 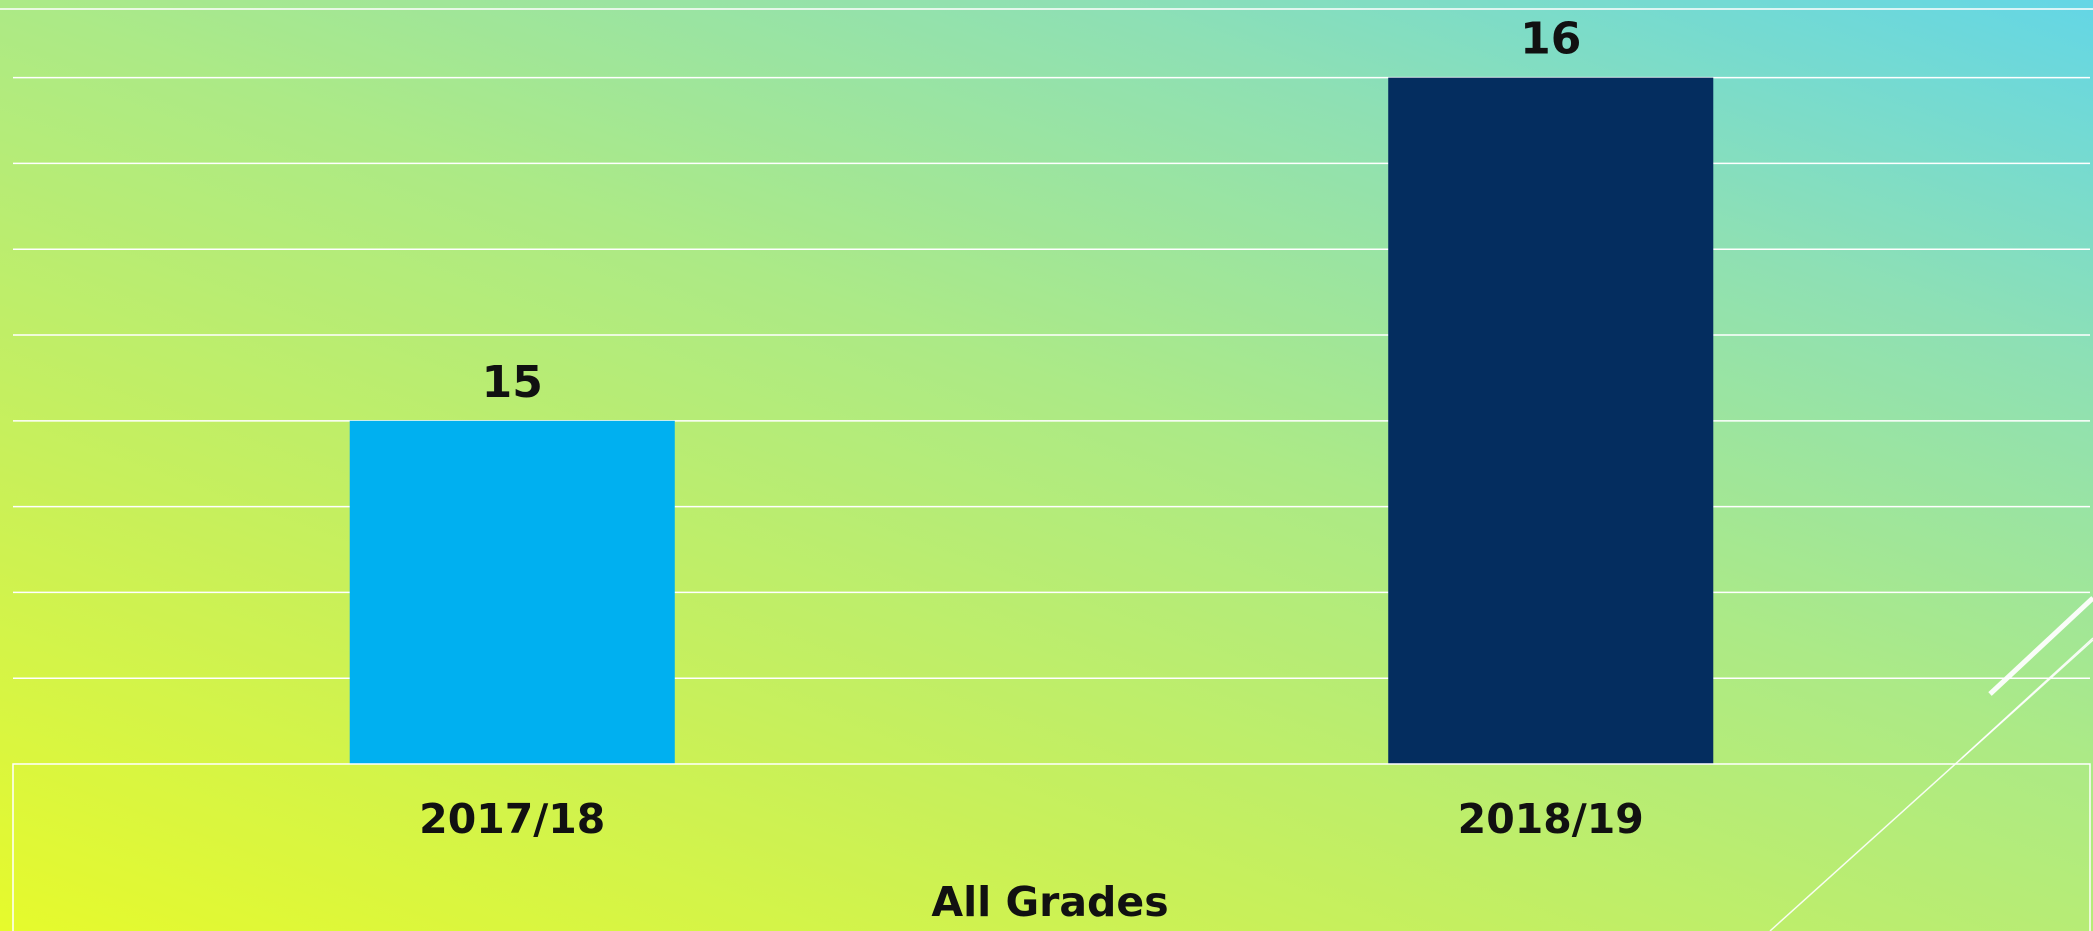 What do you see at coordinates (512, 819) in the screenshot?
I see `category-label-1: 2017/18` at bounding box center [512, 819].